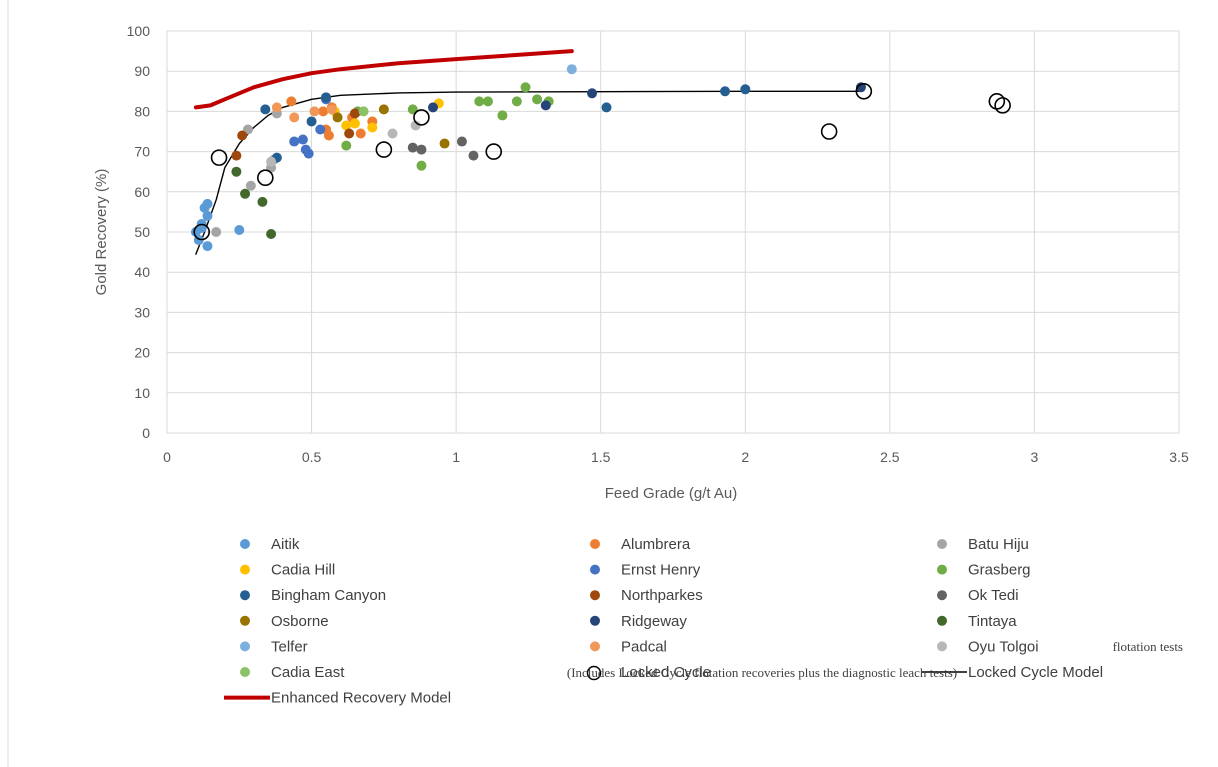  Describe the element at coordinates (456, 457) in the screenshot. I see `x-tick-label: 1` at that location.